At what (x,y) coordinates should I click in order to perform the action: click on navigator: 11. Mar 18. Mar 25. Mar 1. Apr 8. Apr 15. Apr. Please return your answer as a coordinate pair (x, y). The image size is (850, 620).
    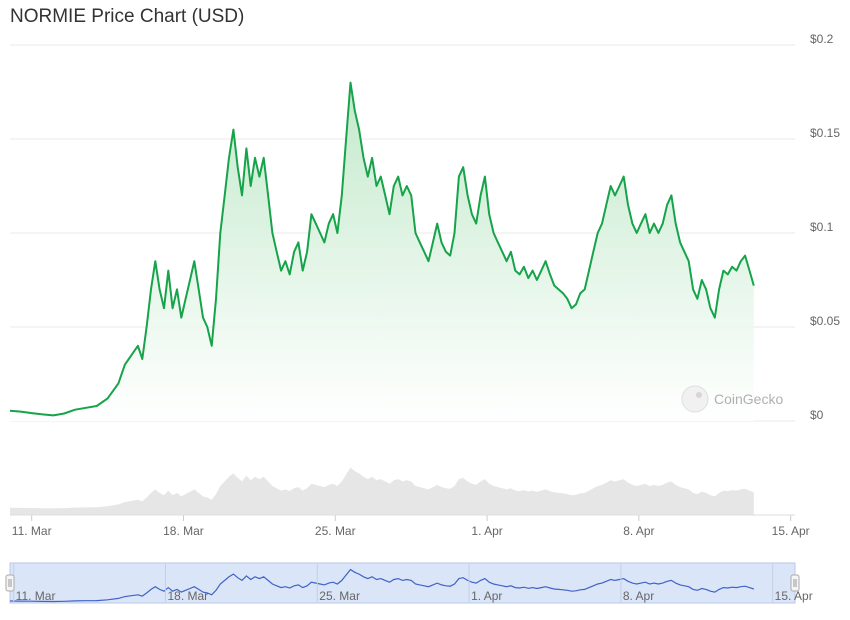
    Looking at the image, I should click on (409, 583).